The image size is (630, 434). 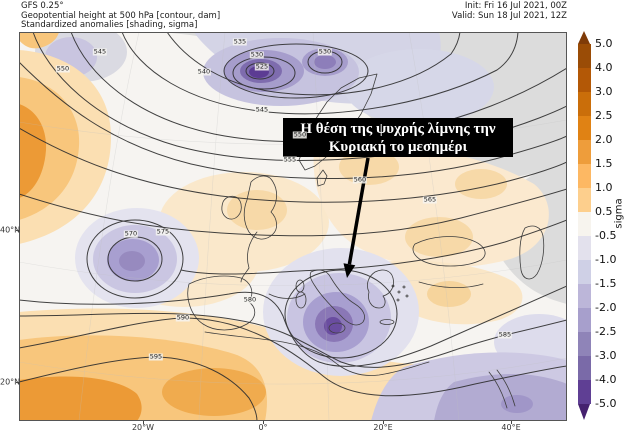 What do you see at coordinates (109, 25) in the screenshot?
I see `shading-title: Standardized anomalies [shading, sigma]` at bounding box center [109, 25].